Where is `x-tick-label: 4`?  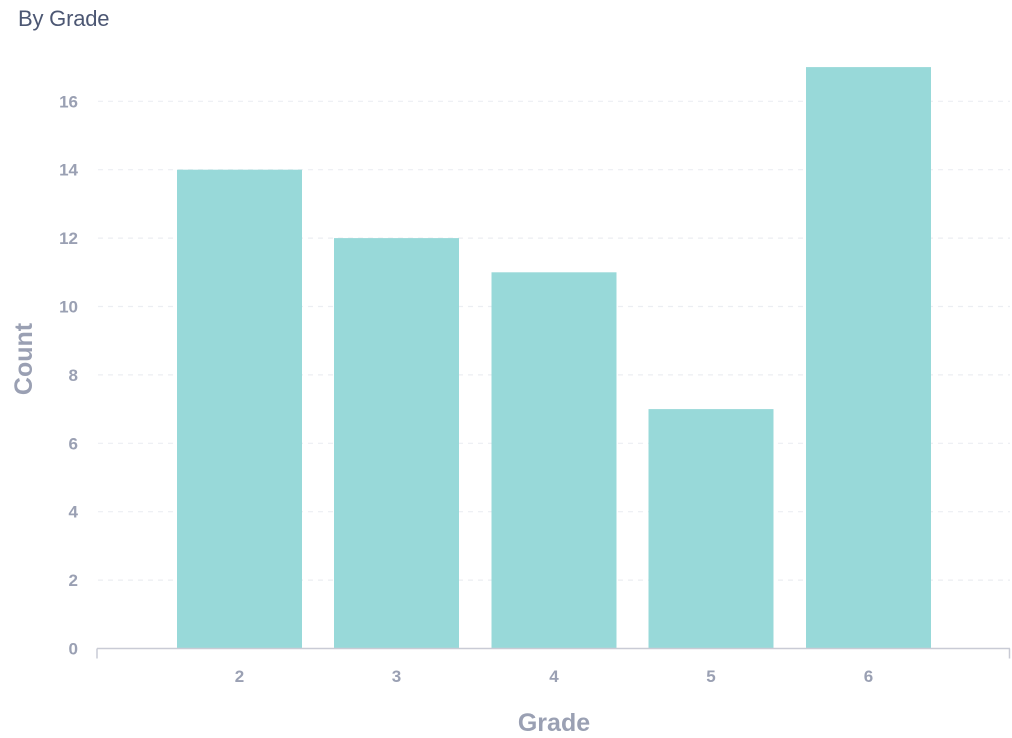
x-tick-label: 4 is located at coordinates (554, 676).